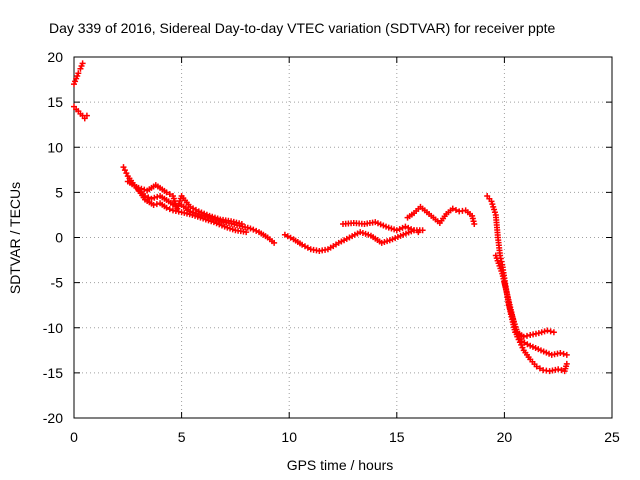  What do you see at coordinates (505, 437) in the screenshot?
I see `x-tick-label: 20` at bounding box center [505, 437].